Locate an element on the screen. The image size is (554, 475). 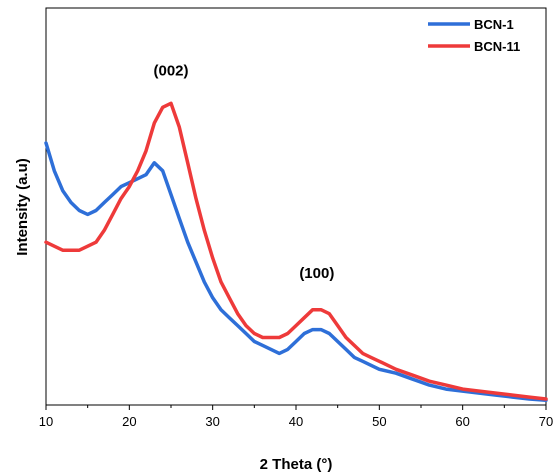
peak-label: (100) is located at coordinates (316, 273).